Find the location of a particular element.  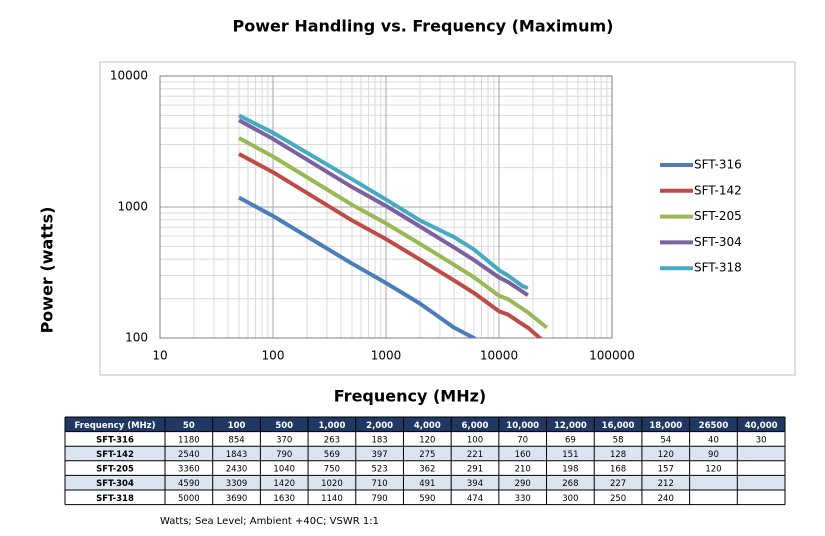

table-header-cell: 1,000 is located at coordinates (331, 426).